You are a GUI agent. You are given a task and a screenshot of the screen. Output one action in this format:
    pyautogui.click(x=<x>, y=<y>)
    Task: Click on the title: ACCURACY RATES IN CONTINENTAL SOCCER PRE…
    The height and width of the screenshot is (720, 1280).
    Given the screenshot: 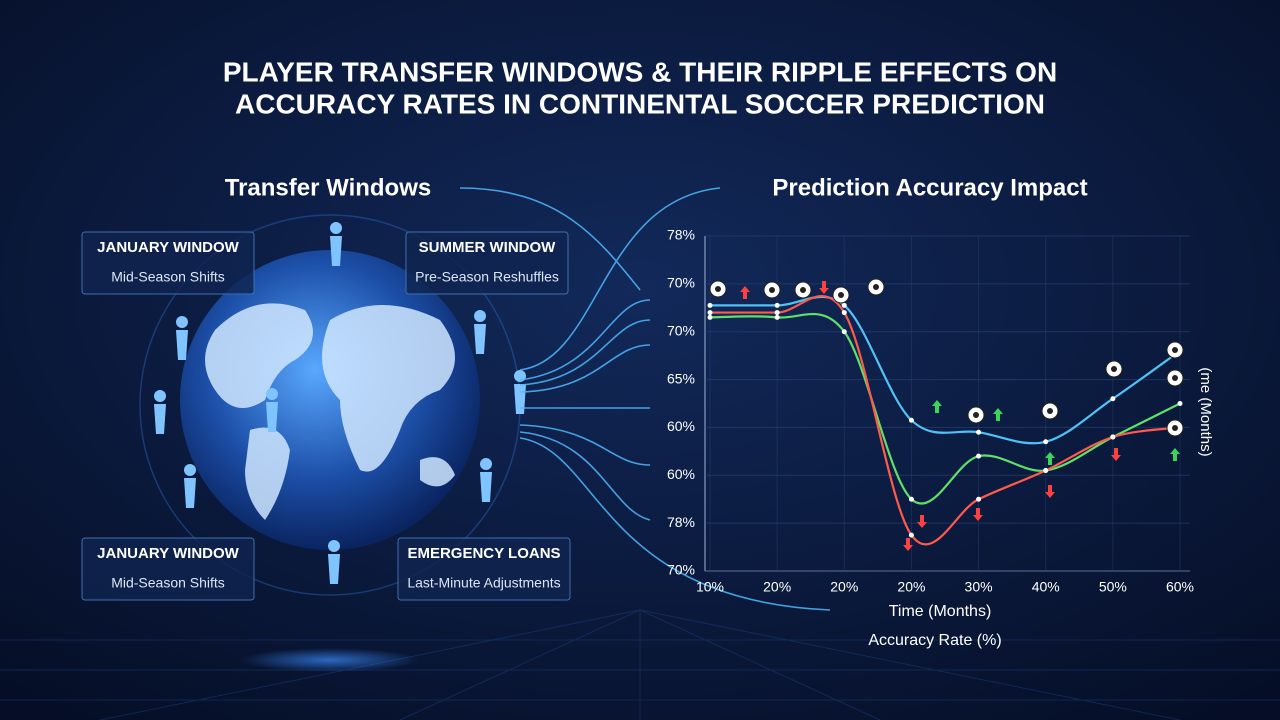 What is the action you would take?
    pyautogui.click(x=640, y=103)
    